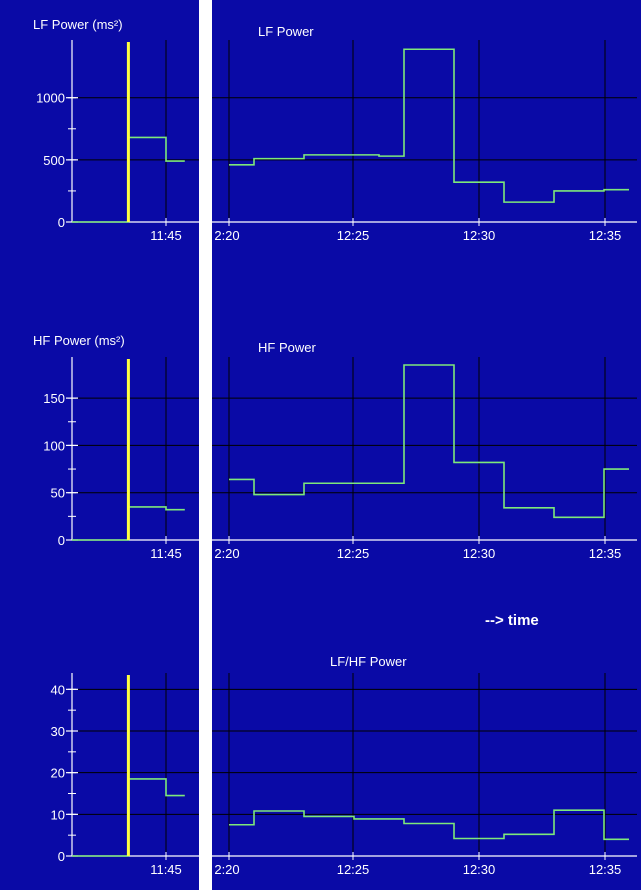  What do you see at coordinates (286, 31) in the screenshot?
I see `lf-right-title: LF Power` at bounding box center [286, 31].